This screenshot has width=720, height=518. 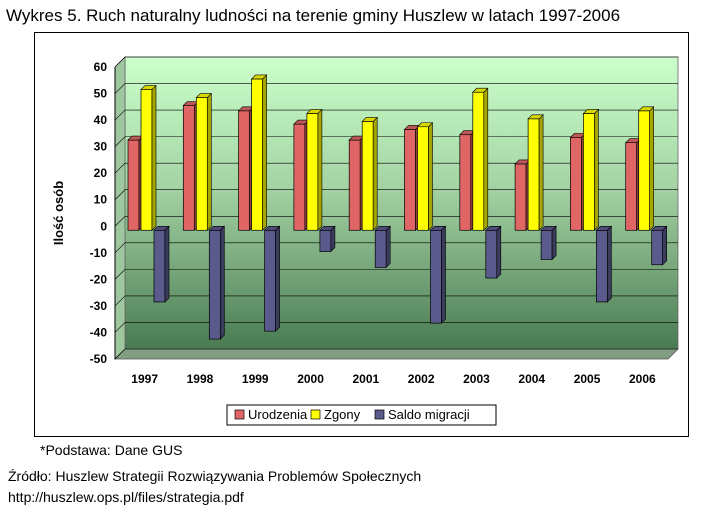 I want to click on legend-swatch, so click(x=239, y=414).